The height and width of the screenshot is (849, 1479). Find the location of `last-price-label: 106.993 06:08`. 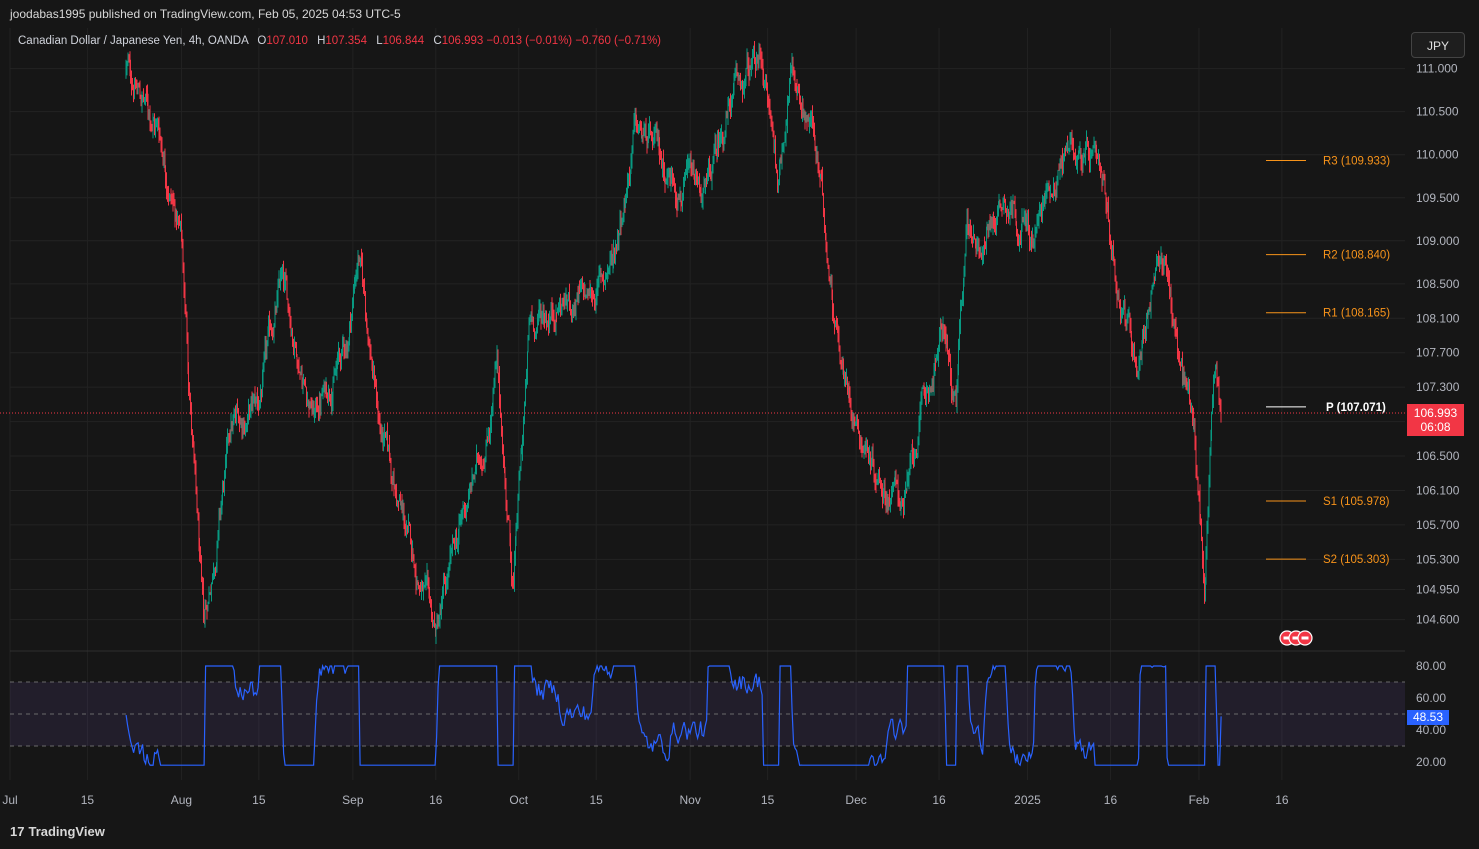

last-price-label: 106.993 06:08 is located at coordinates (1435, 420).